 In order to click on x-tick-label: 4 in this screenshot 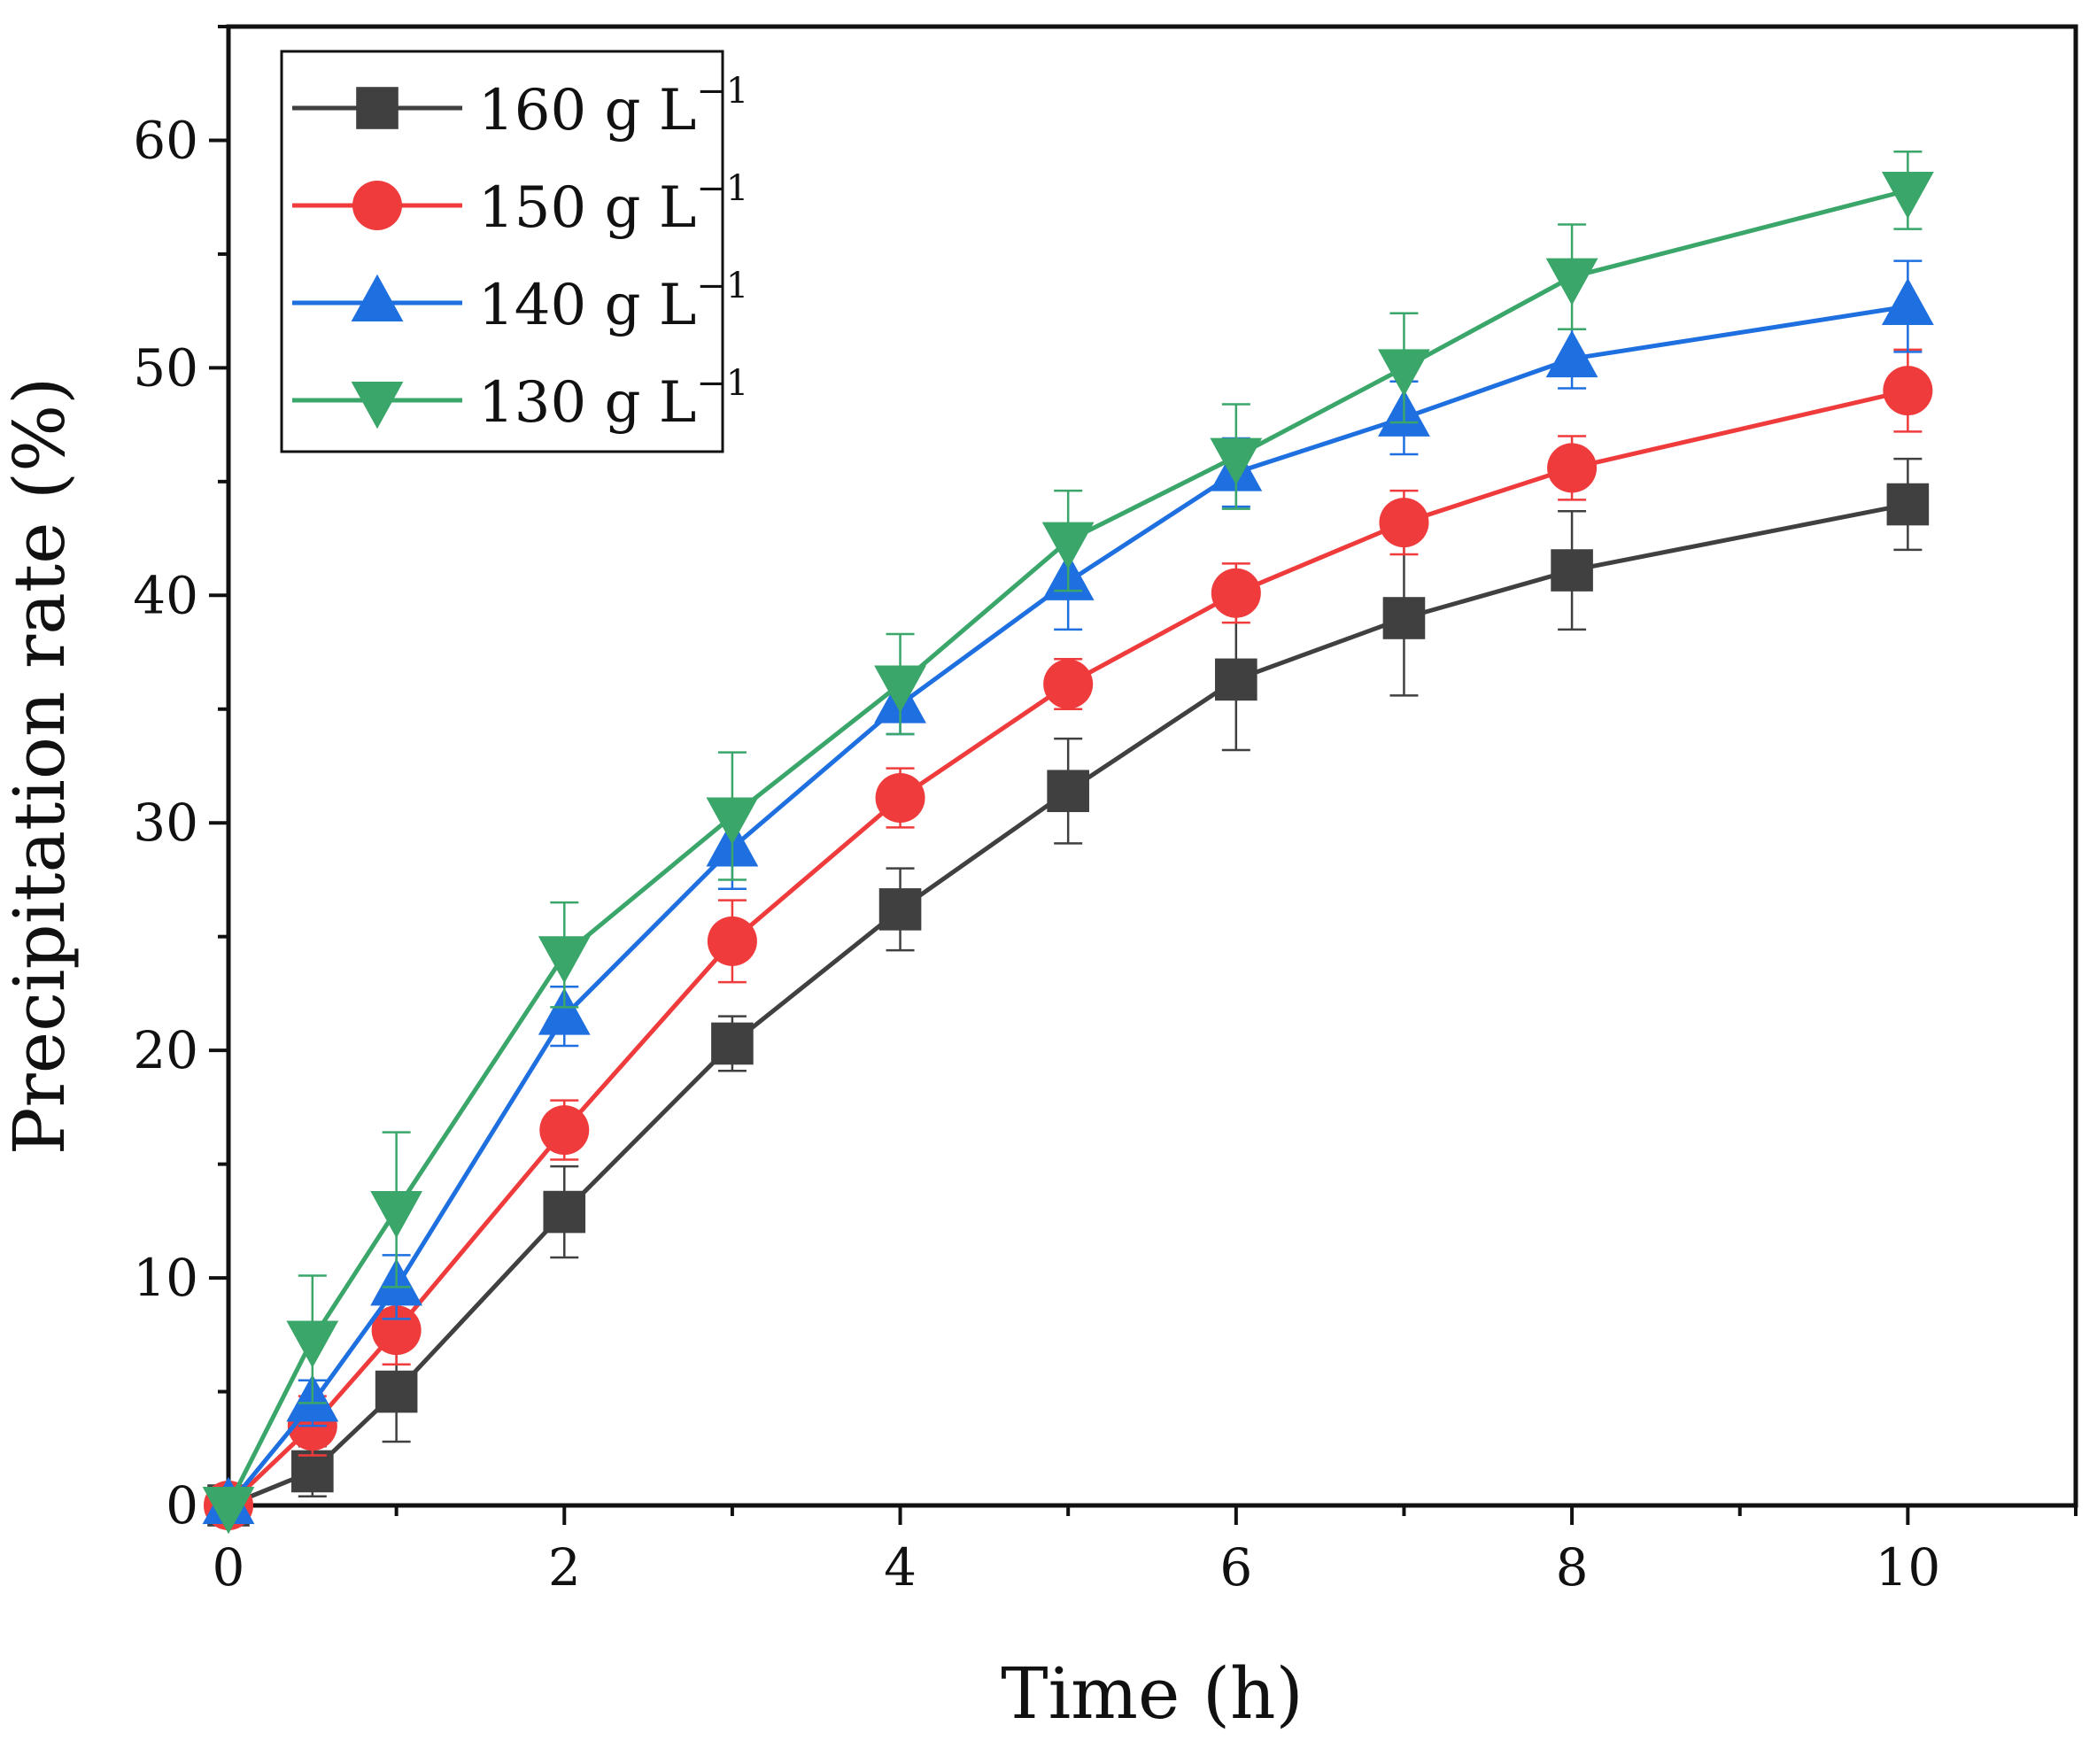, I will do `click(900, 1567)`.